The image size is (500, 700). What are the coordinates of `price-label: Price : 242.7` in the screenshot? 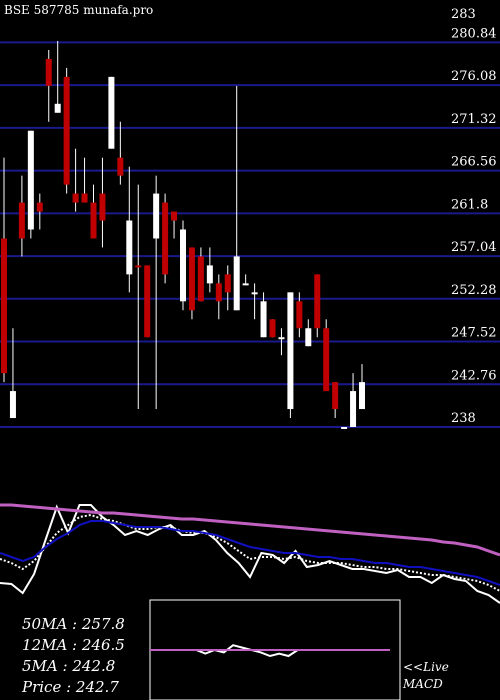 It's located at (70, 687).